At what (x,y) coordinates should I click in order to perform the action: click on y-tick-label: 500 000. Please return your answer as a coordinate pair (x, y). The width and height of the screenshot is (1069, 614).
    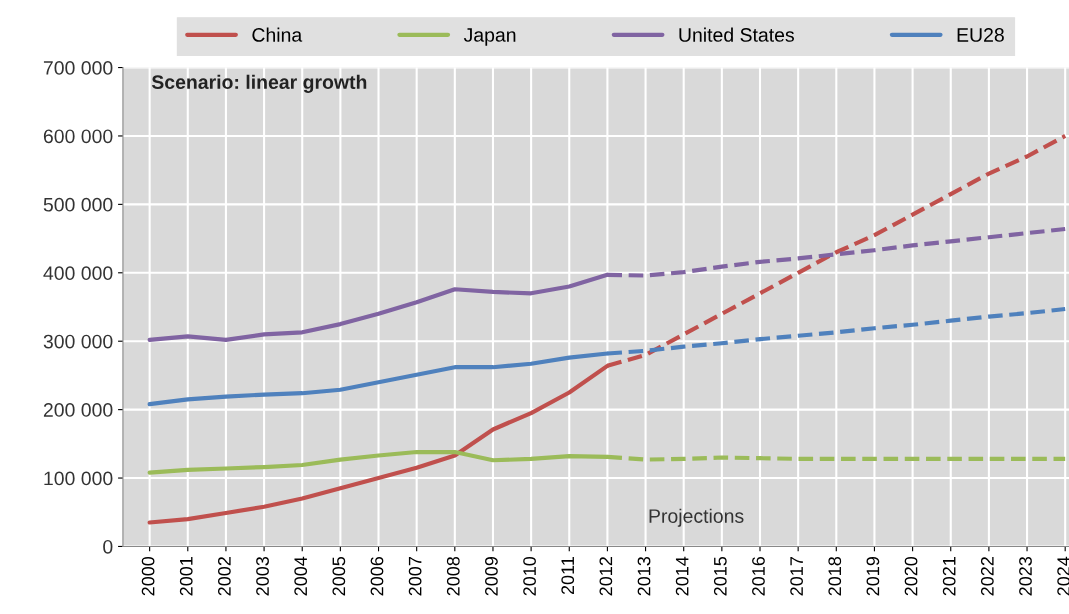
    Looking at the image, I should click on (78, 204).